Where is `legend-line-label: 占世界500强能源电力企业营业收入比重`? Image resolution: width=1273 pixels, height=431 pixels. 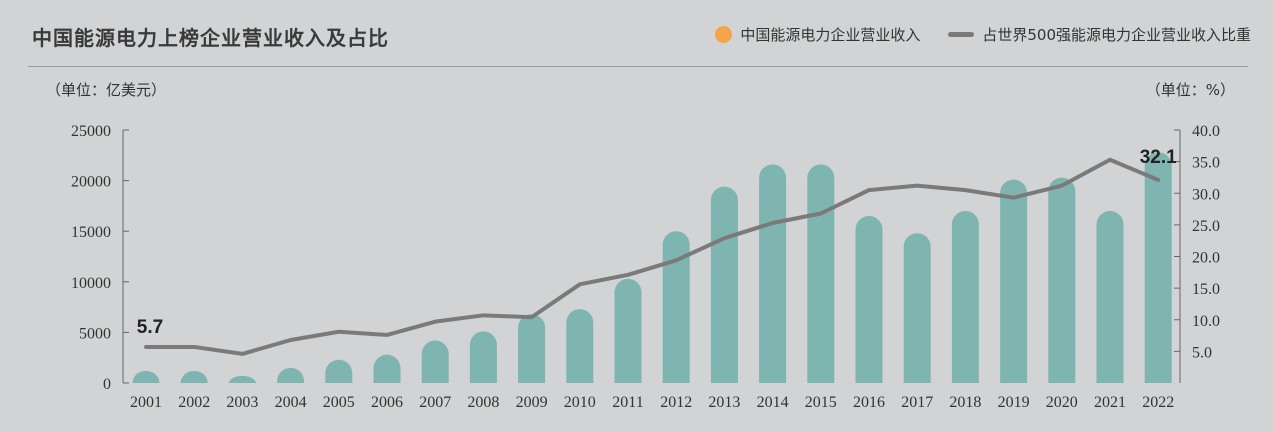 legend-line-label: 占世界500强能源电力企业营业收入比重 is located at coordinates (1116, 35).